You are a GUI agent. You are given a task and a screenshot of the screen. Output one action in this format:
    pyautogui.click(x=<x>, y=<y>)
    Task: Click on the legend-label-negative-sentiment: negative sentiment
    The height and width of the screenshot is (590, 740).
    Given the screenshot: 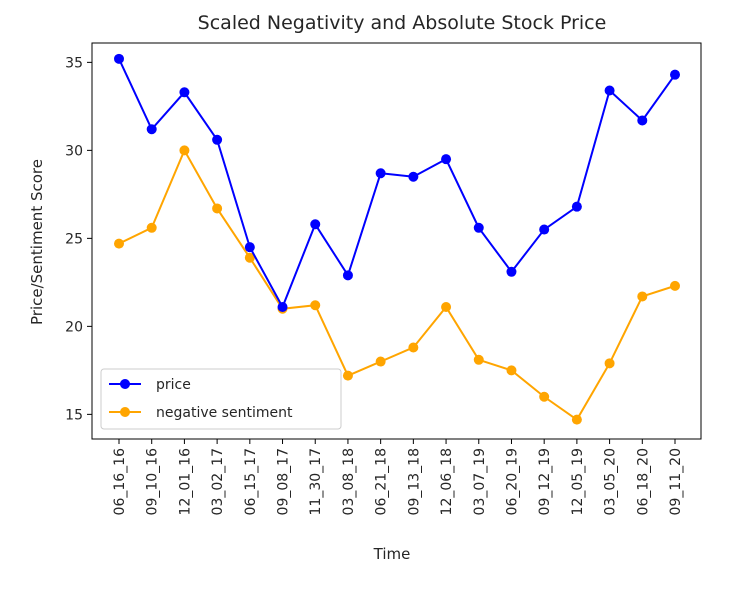 What is the action you would take?
    pyautogui.click(x=224, y=413)
    